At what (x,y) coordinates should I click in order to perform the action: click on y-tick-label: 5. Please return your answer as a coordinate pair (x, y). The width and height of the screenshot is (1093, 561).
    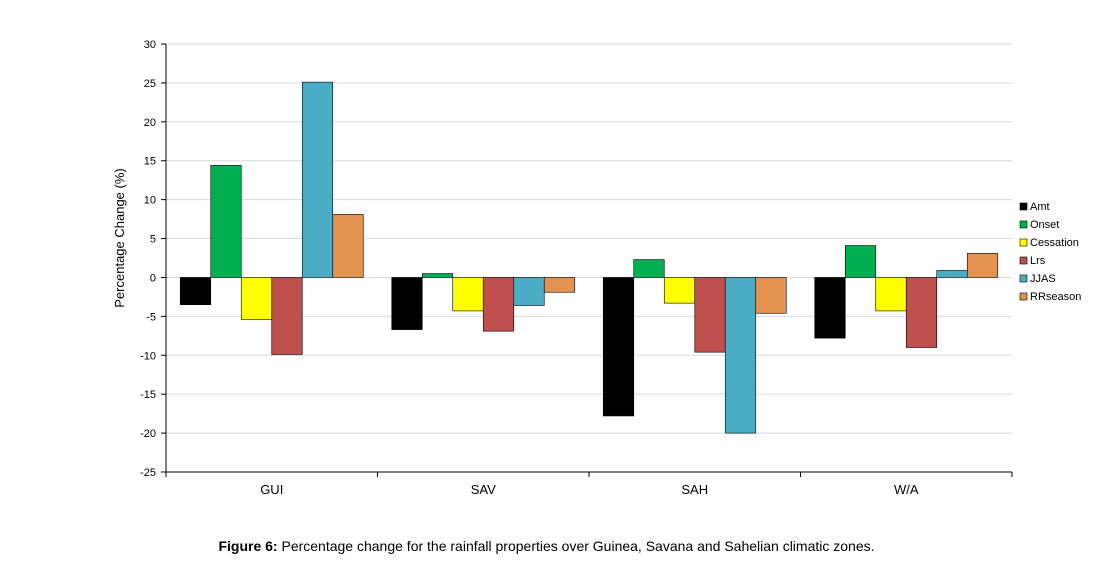
    Looking at the image, I should click on (153, 240).